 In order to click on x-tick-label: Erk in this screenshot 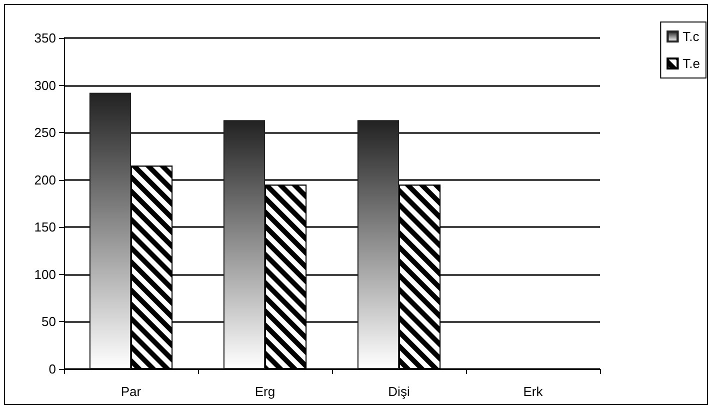, I will do `click(533, 391)`.